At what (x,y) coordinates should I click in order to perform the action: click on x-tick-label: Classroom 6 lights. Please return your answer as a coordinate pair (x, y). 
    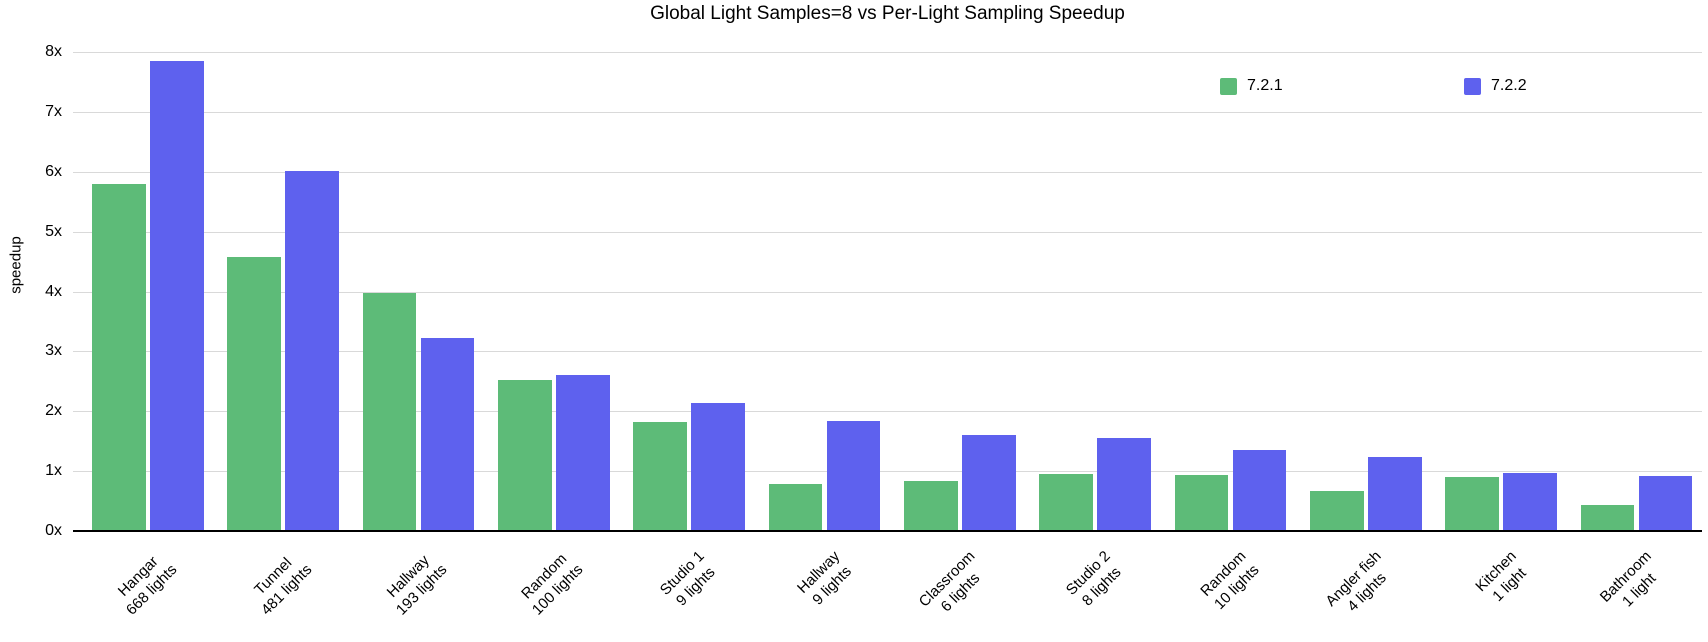
    Looking at the image, I should click on (949, 581).